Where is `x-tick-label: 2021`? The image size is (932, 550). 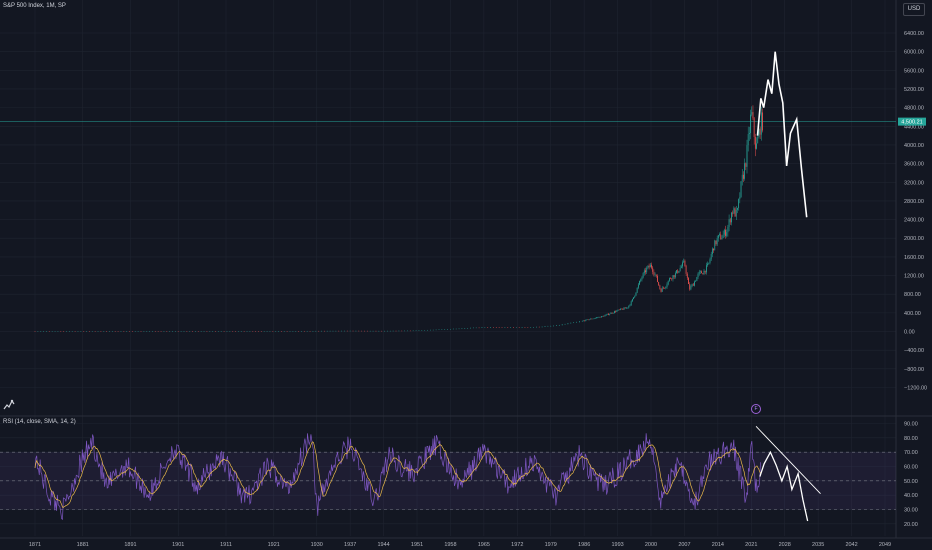
x-tick-label: 2021 is located at coordinates (751, 545).